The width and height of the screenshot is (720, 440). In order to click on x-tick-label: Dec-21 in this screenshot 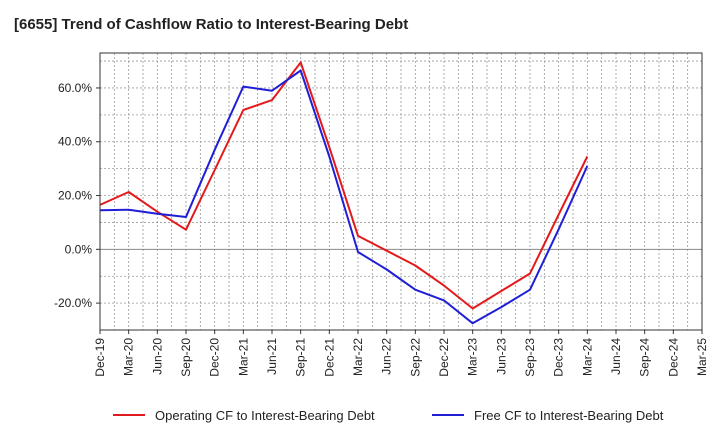, I will do `click(329, 357)`.